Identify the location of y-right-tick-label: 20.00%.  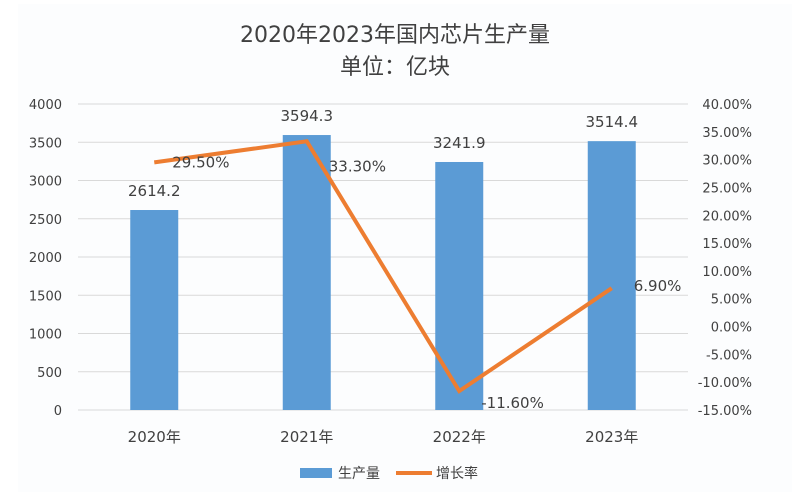
(727, 216).